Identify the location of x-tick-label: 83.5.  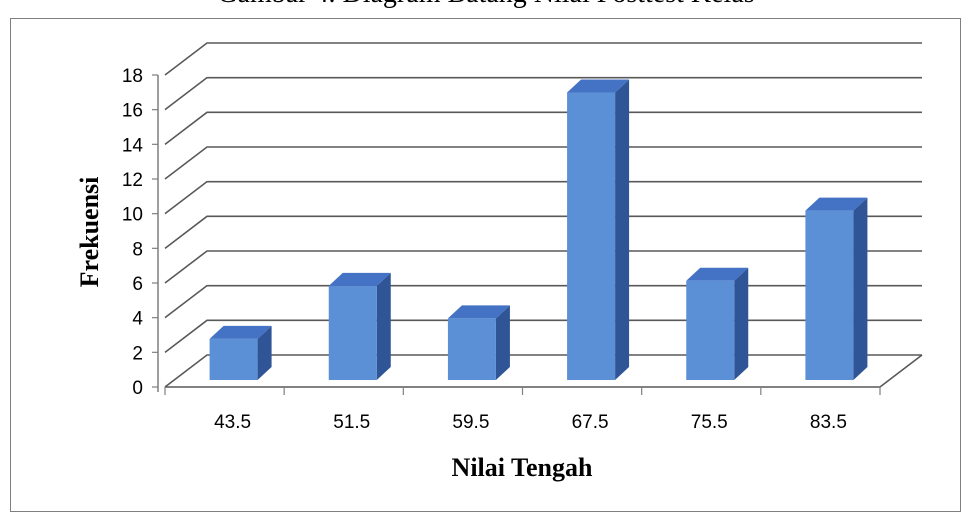
(828, 422).